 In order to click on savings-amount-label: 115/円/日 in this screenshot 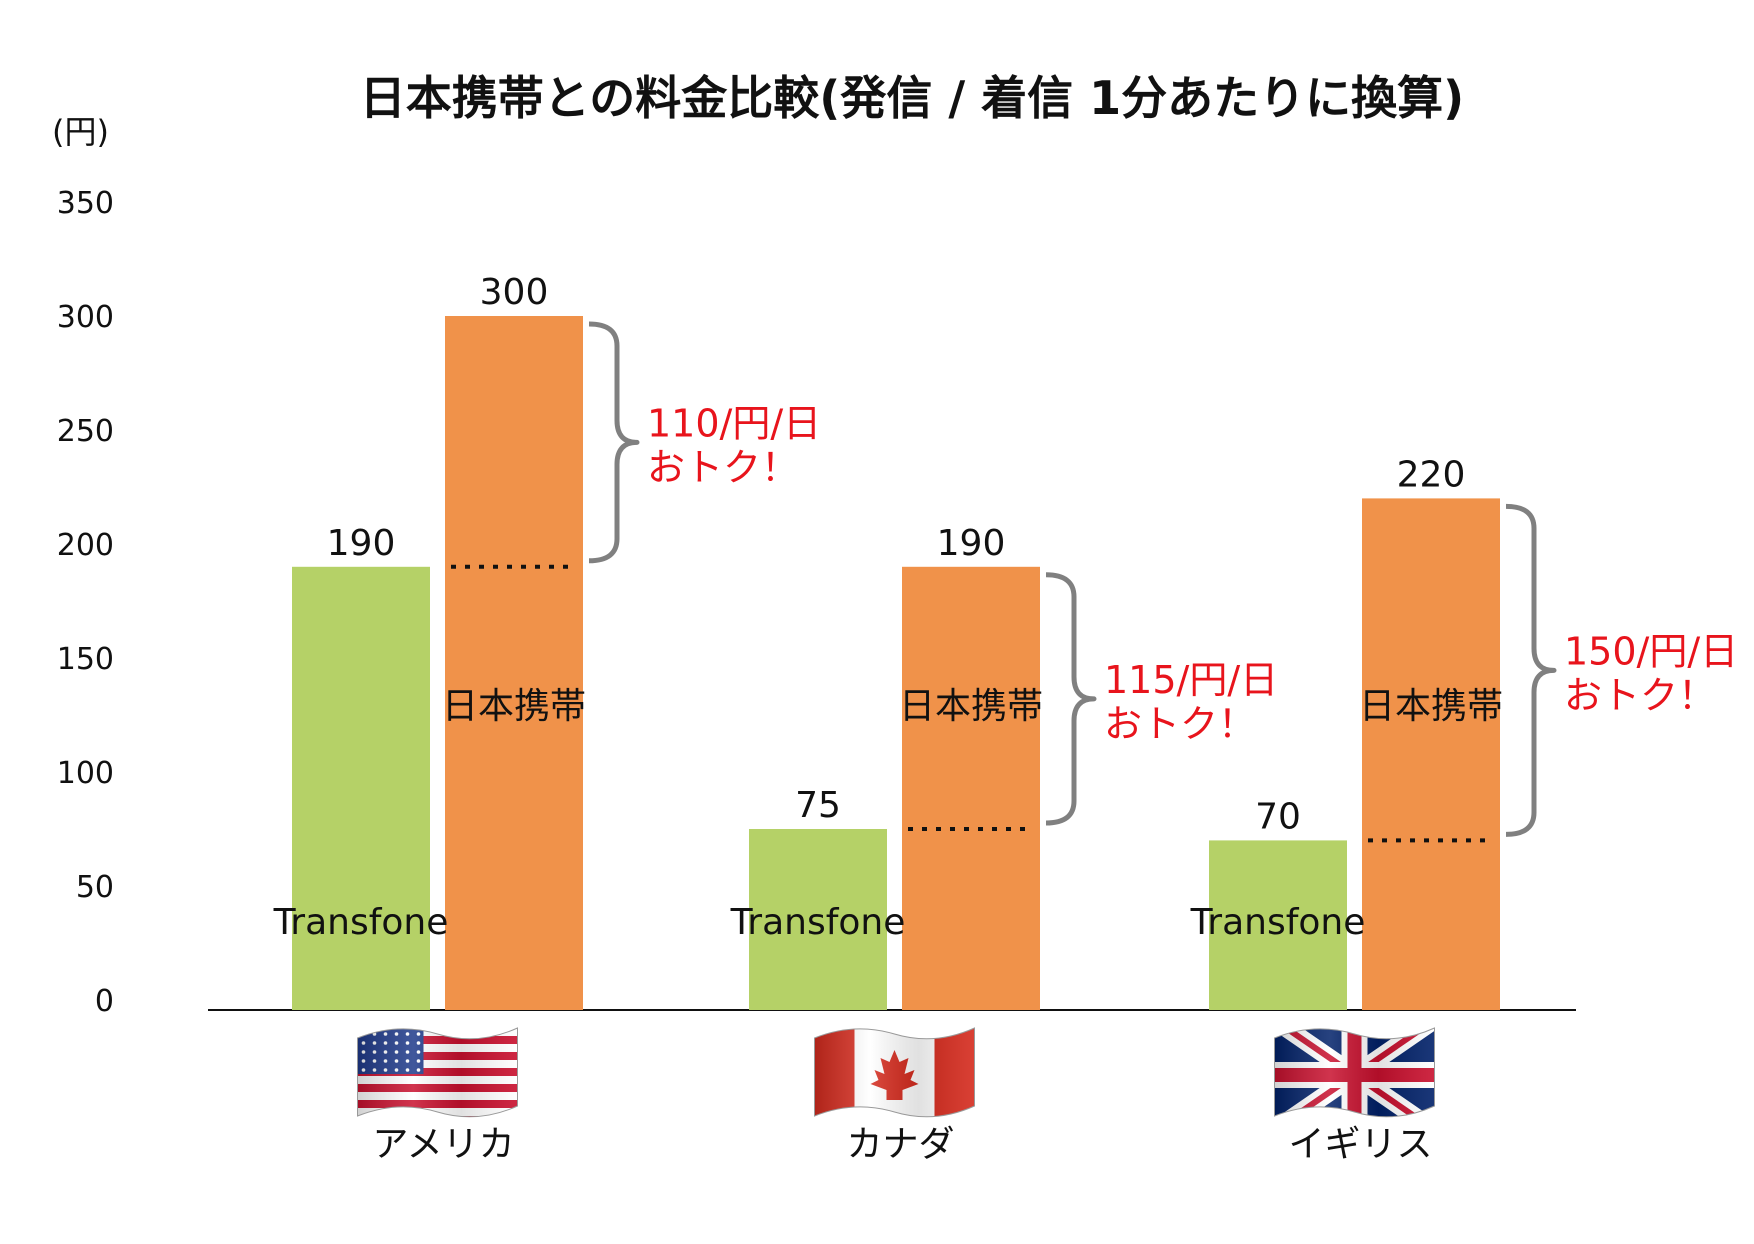, I will do `click(1191, 680)`.